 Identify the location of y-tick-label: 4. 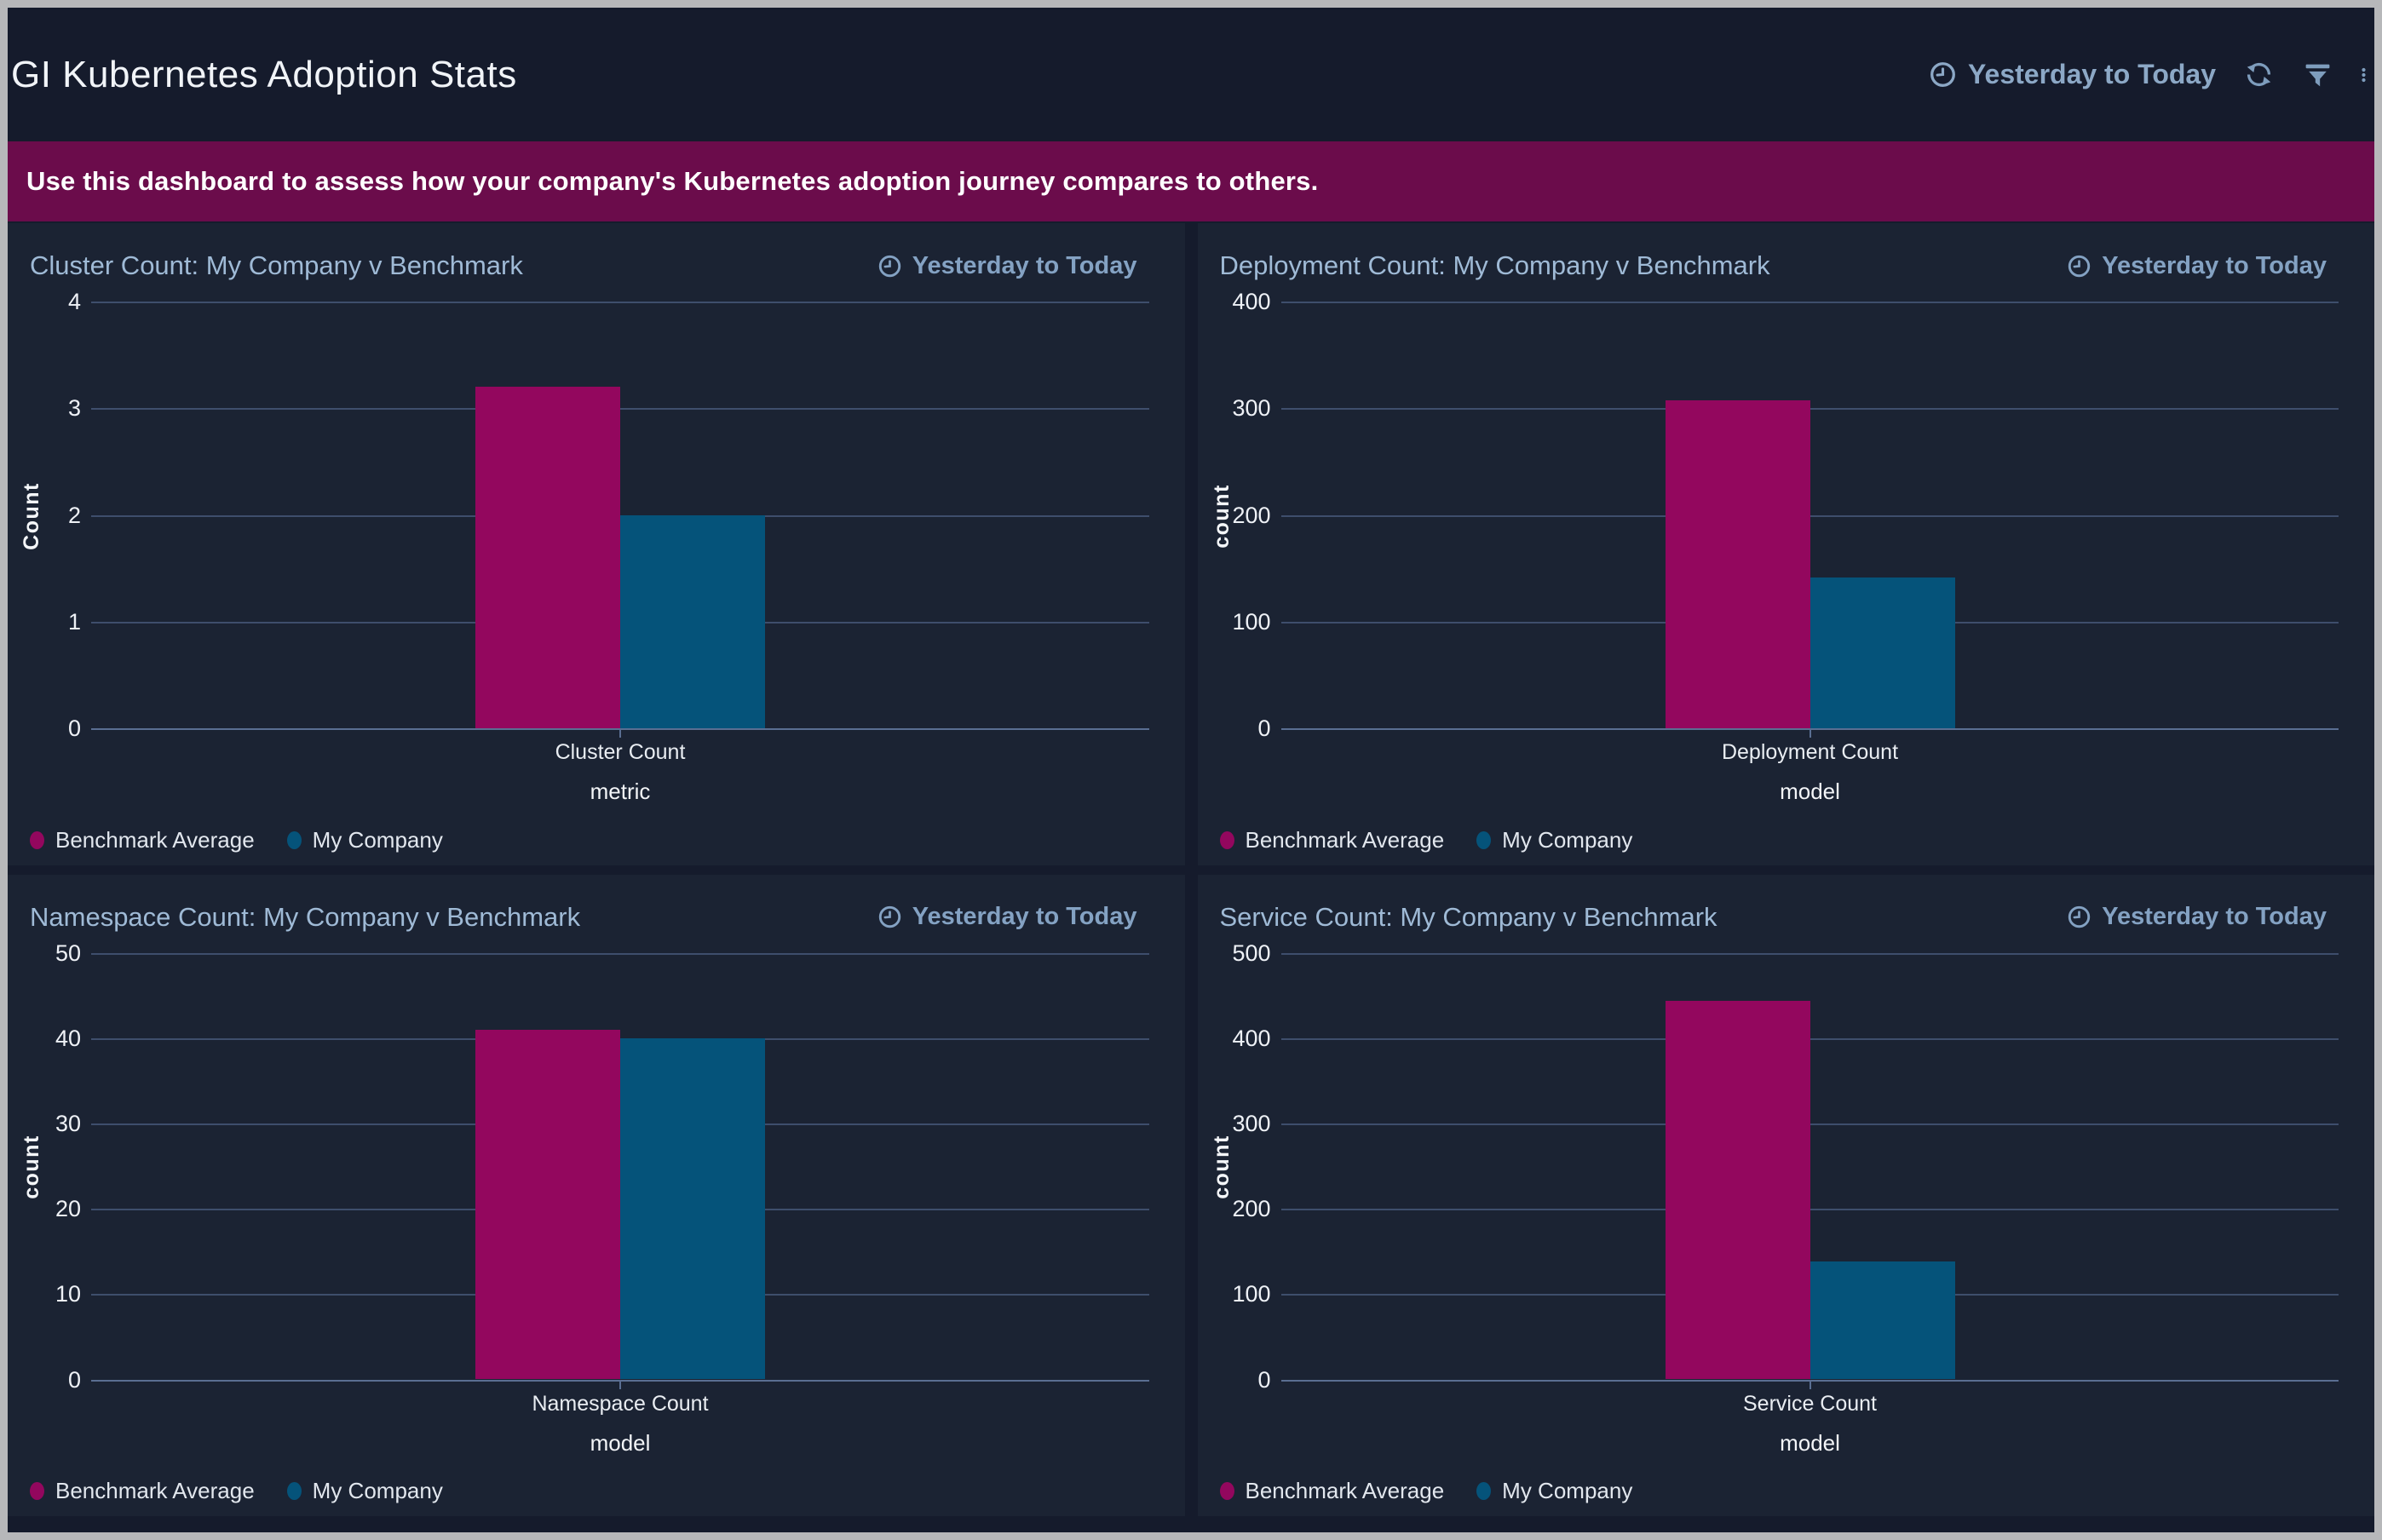
(74, 301).